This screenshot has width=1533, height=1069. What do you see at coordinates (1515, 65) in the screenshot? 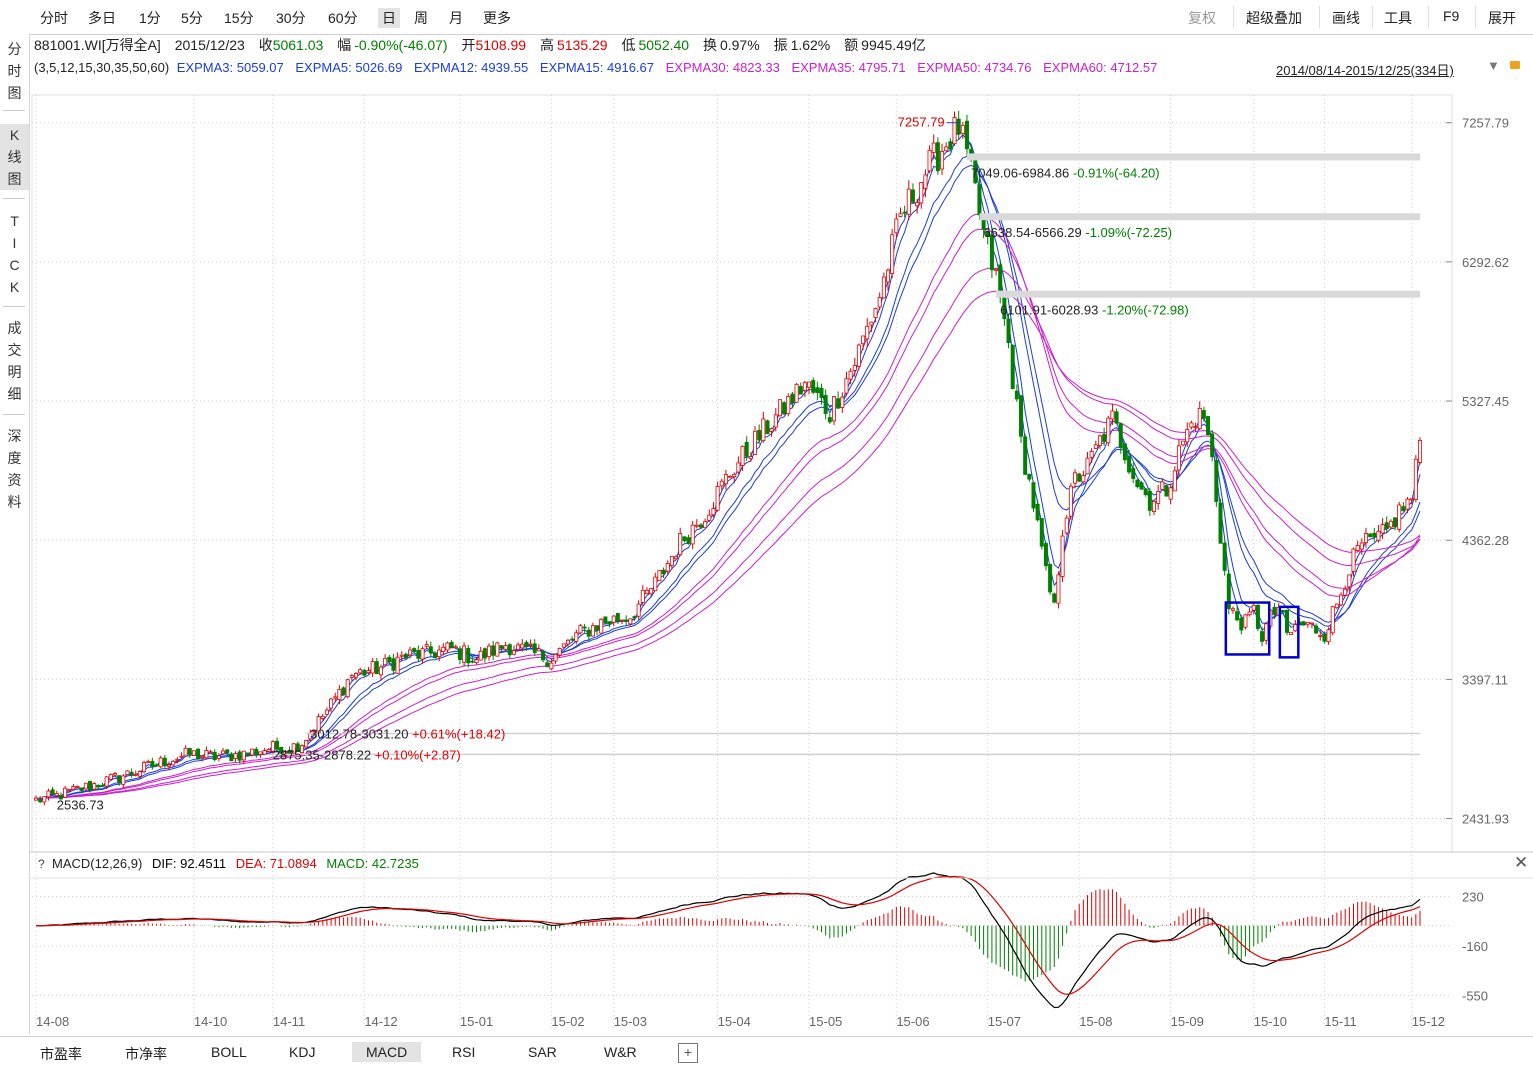
I see `lock-icon` at bounding box center [1515, 65].